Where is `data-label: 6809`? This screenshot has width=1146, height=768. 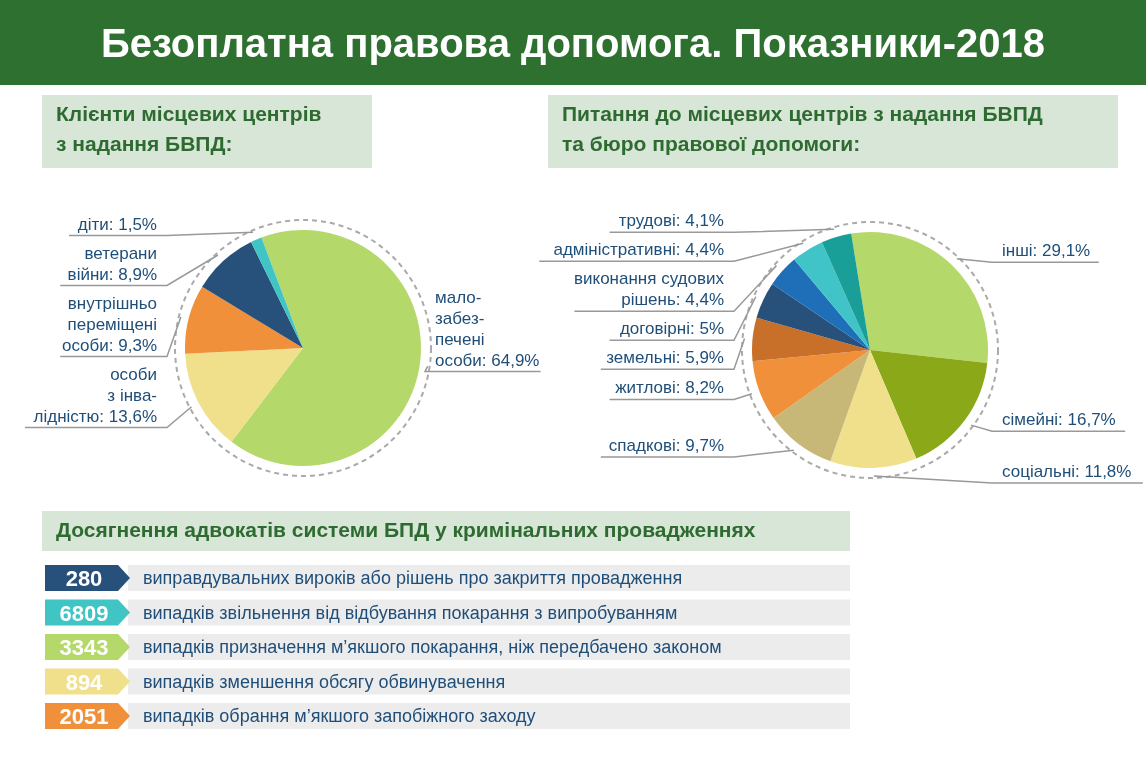 data-label: 6809 is located at coordinates (84, 613).